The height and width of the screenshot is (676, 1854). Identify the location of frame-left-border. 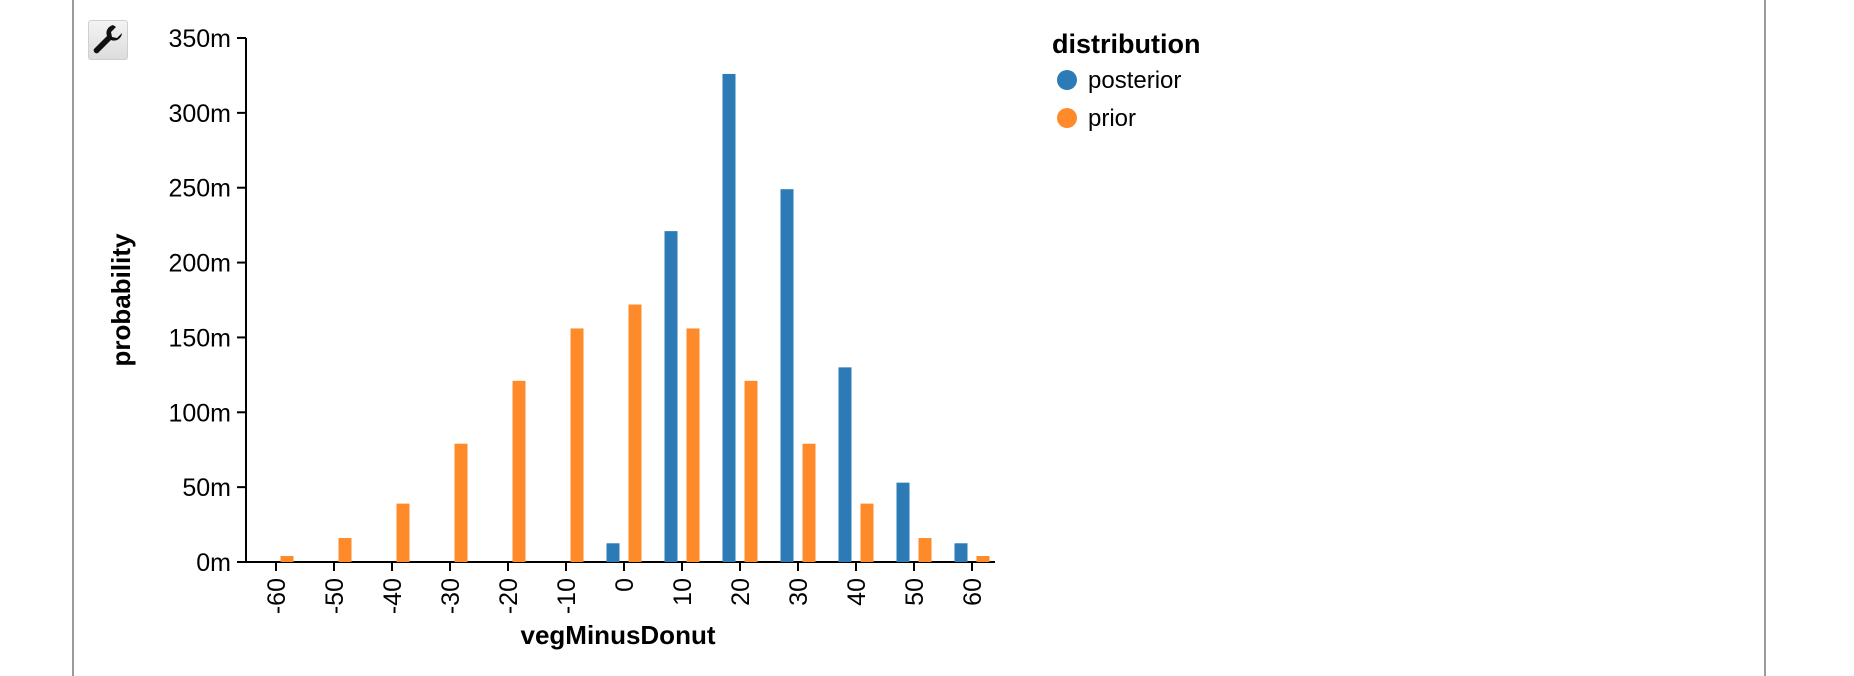
(73, 338).